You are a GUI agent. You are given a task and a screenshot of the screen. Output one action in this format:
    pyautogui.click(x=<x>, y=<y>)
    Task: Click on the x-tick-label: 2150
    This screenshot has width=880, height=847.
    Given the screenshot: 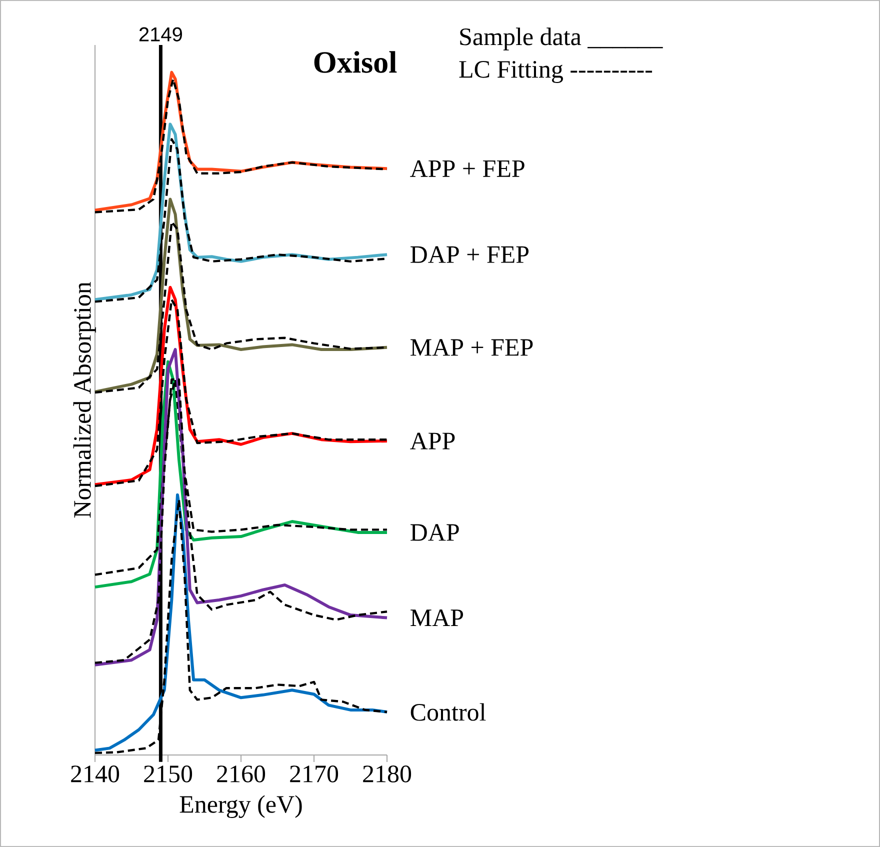 What is the action you would take?
    pyautogui.click(x=168, y=774)
    